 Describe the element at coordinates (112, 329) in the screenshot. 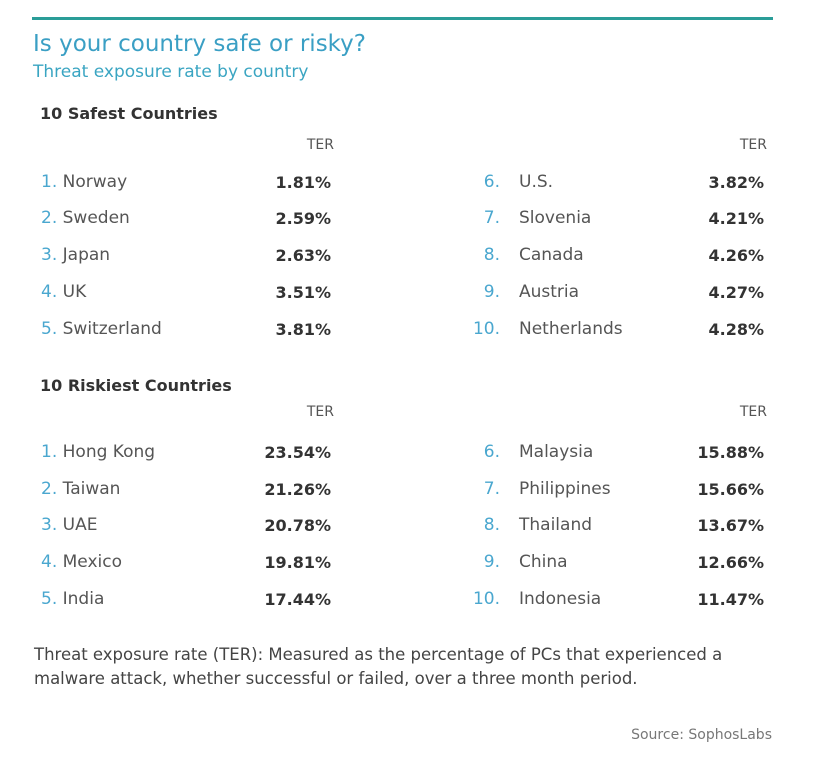

I see `country-name: Switzerland` at that location.